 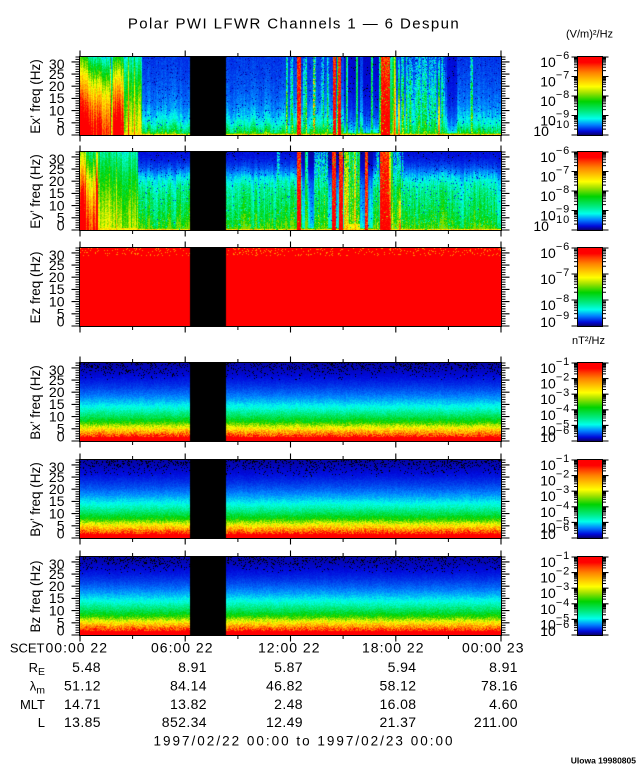 I want to click on svg-text: 852.34, so click(x=184, y=722).